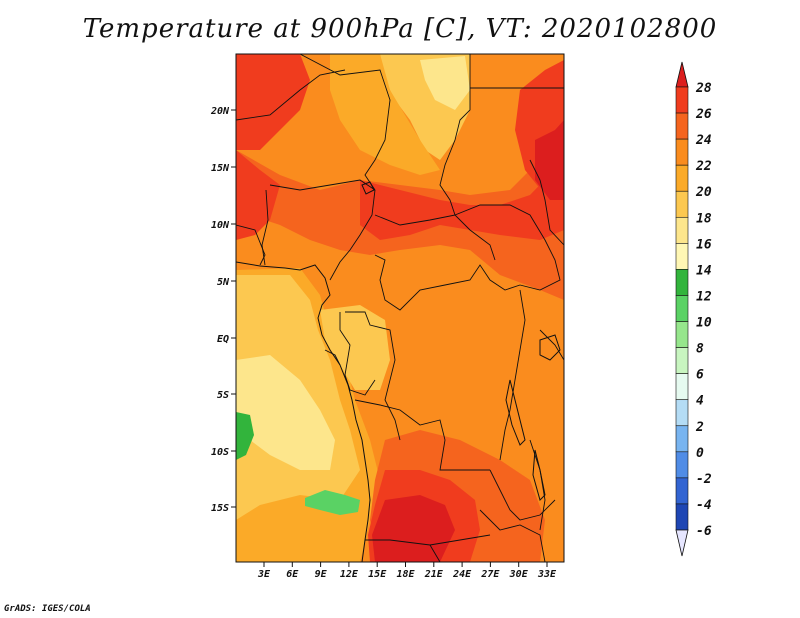 The width and height of the screenshot is (800, 618). What do you see at coordinates (434, 574) in the screenshot?
I see `lon-tick-label: 21E` at bounding box center [434, 574].